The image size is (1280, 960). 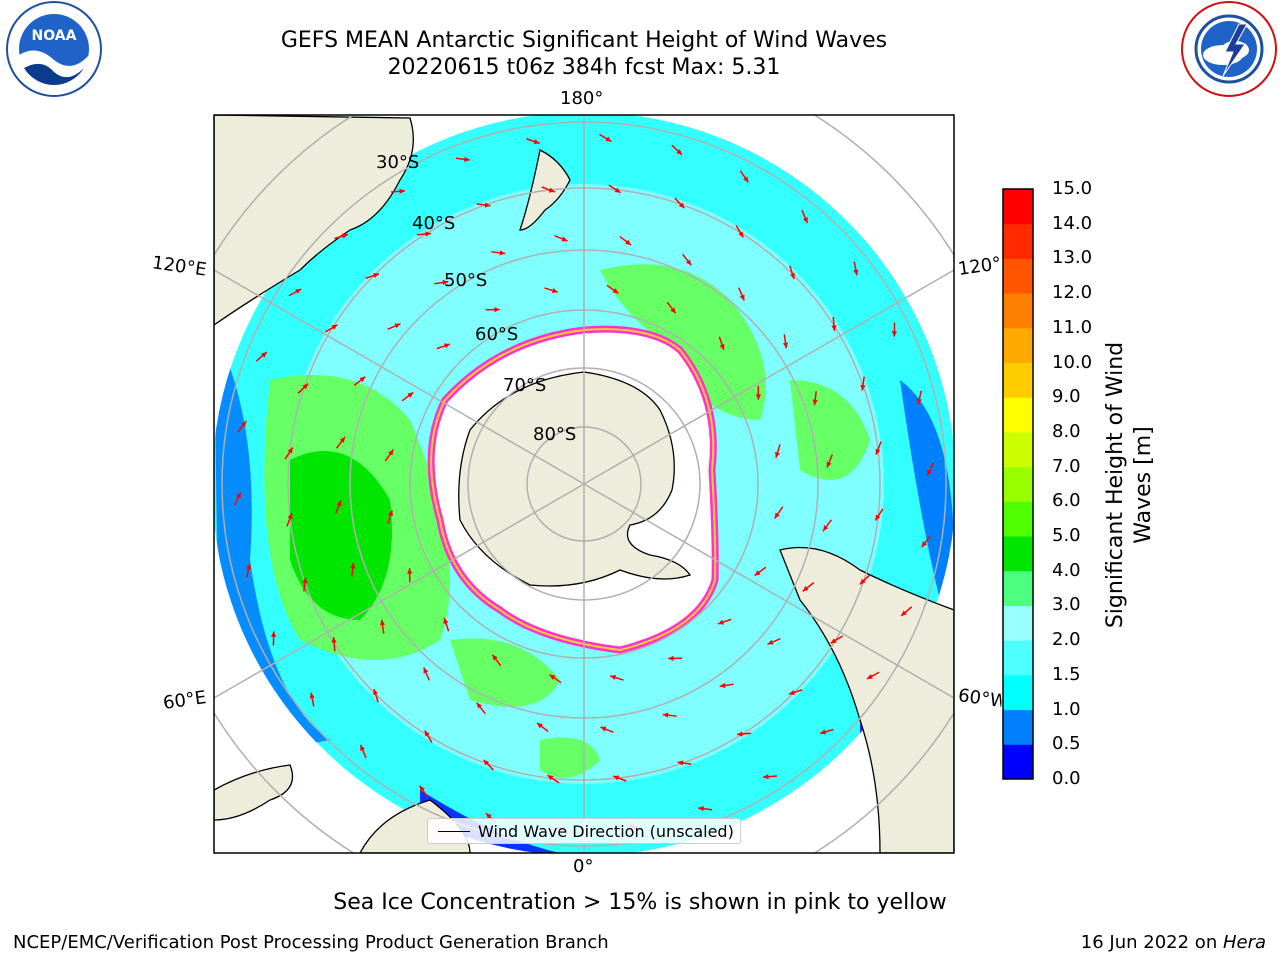 What do you see at coordinates (1229, 49) in the screenshot?
I see `nws-logo-icon` at bounding box center [1229, 49].